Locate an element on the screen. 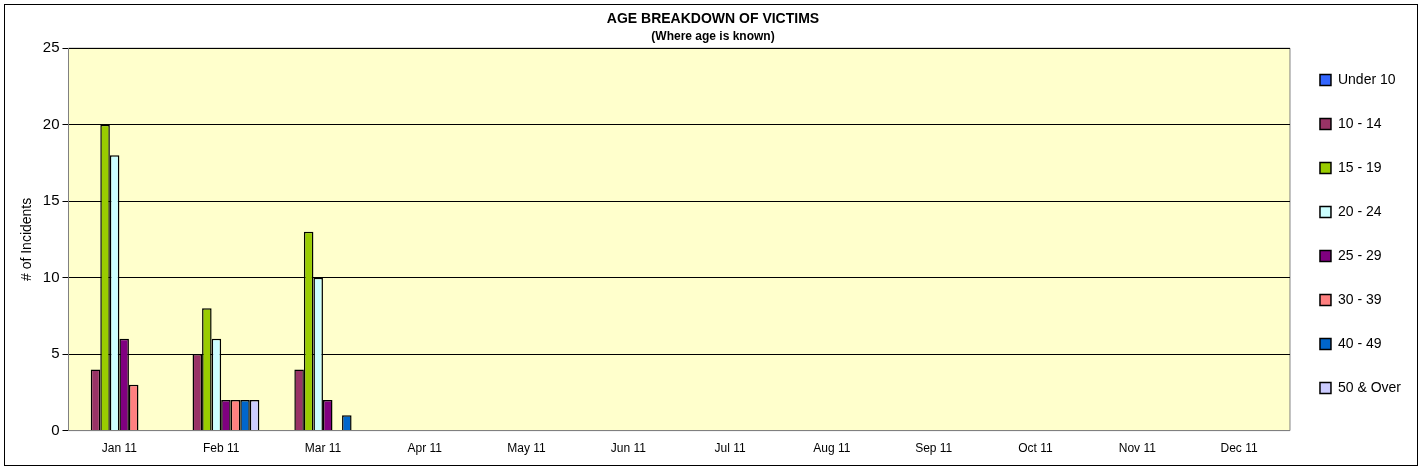  x-tick-label: Apr 11 is located at coordinates (425, 448).